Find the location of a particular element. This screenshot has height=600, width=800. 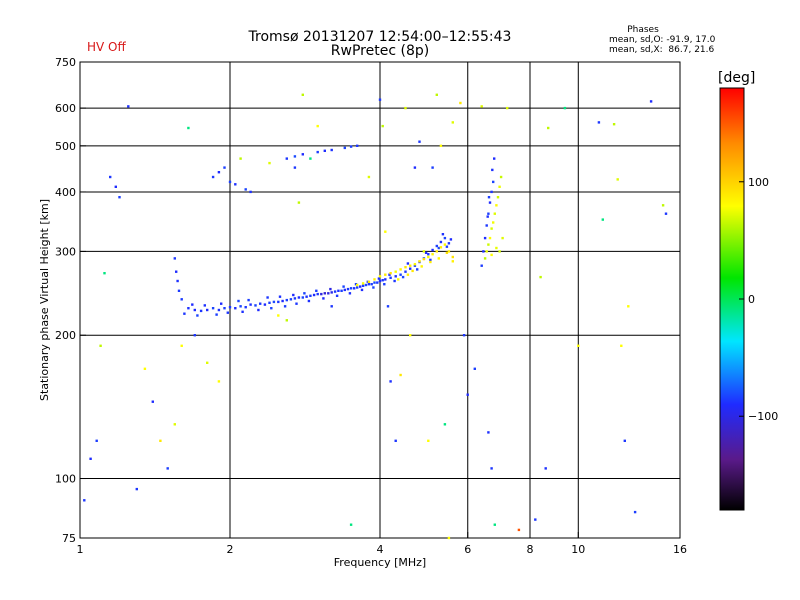

x-axis-label: Frequency [MHz] is located at coordinates (380, 562).